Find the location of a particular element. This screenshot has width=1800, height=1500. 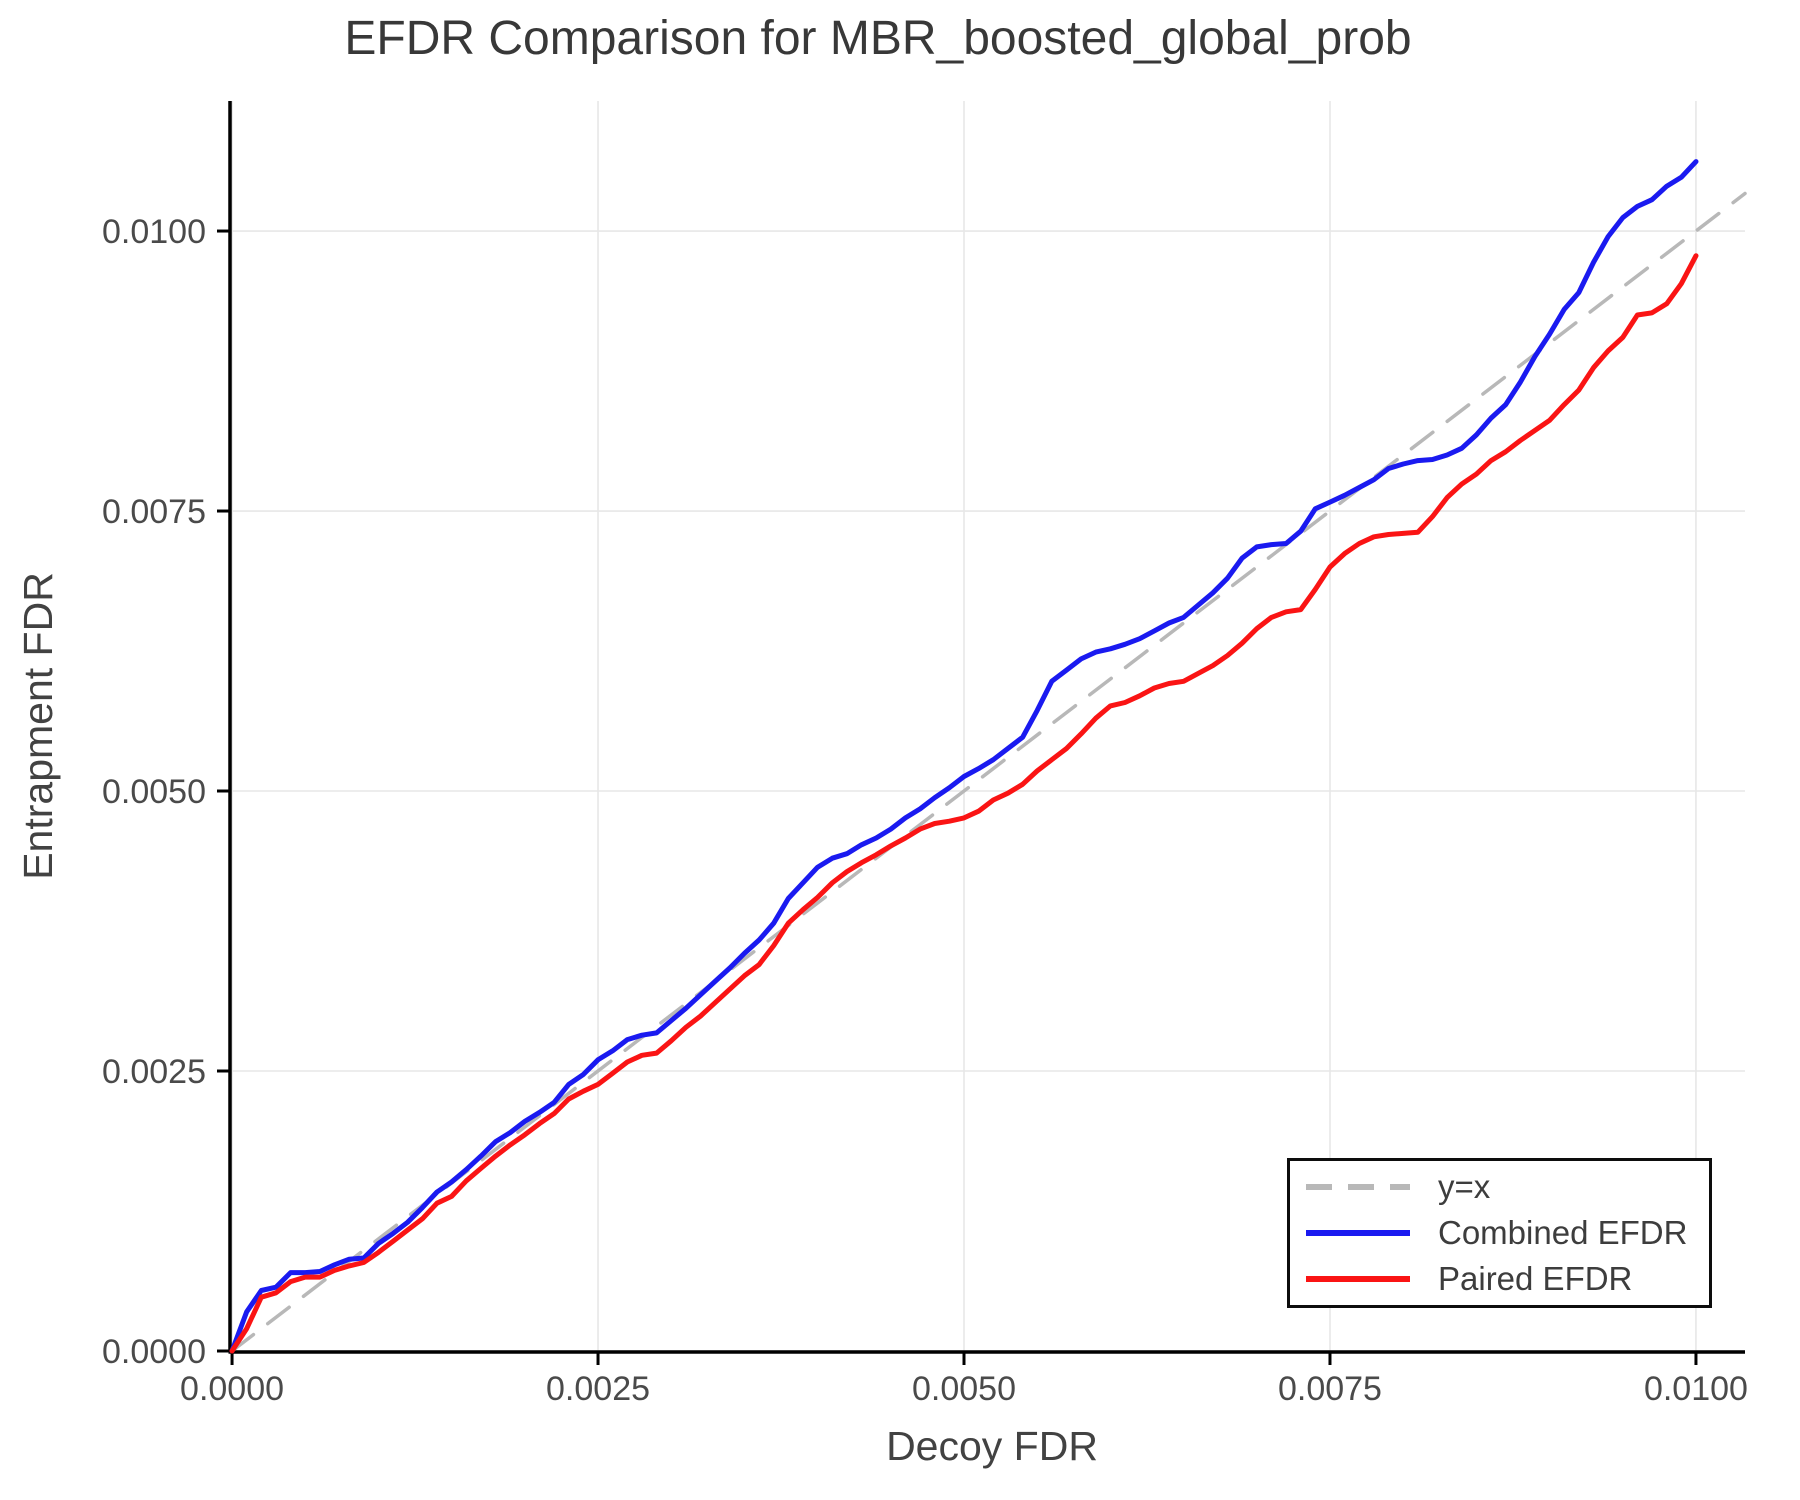

x-tick-label: 0.0025 is located at coordinates (598, 1389).